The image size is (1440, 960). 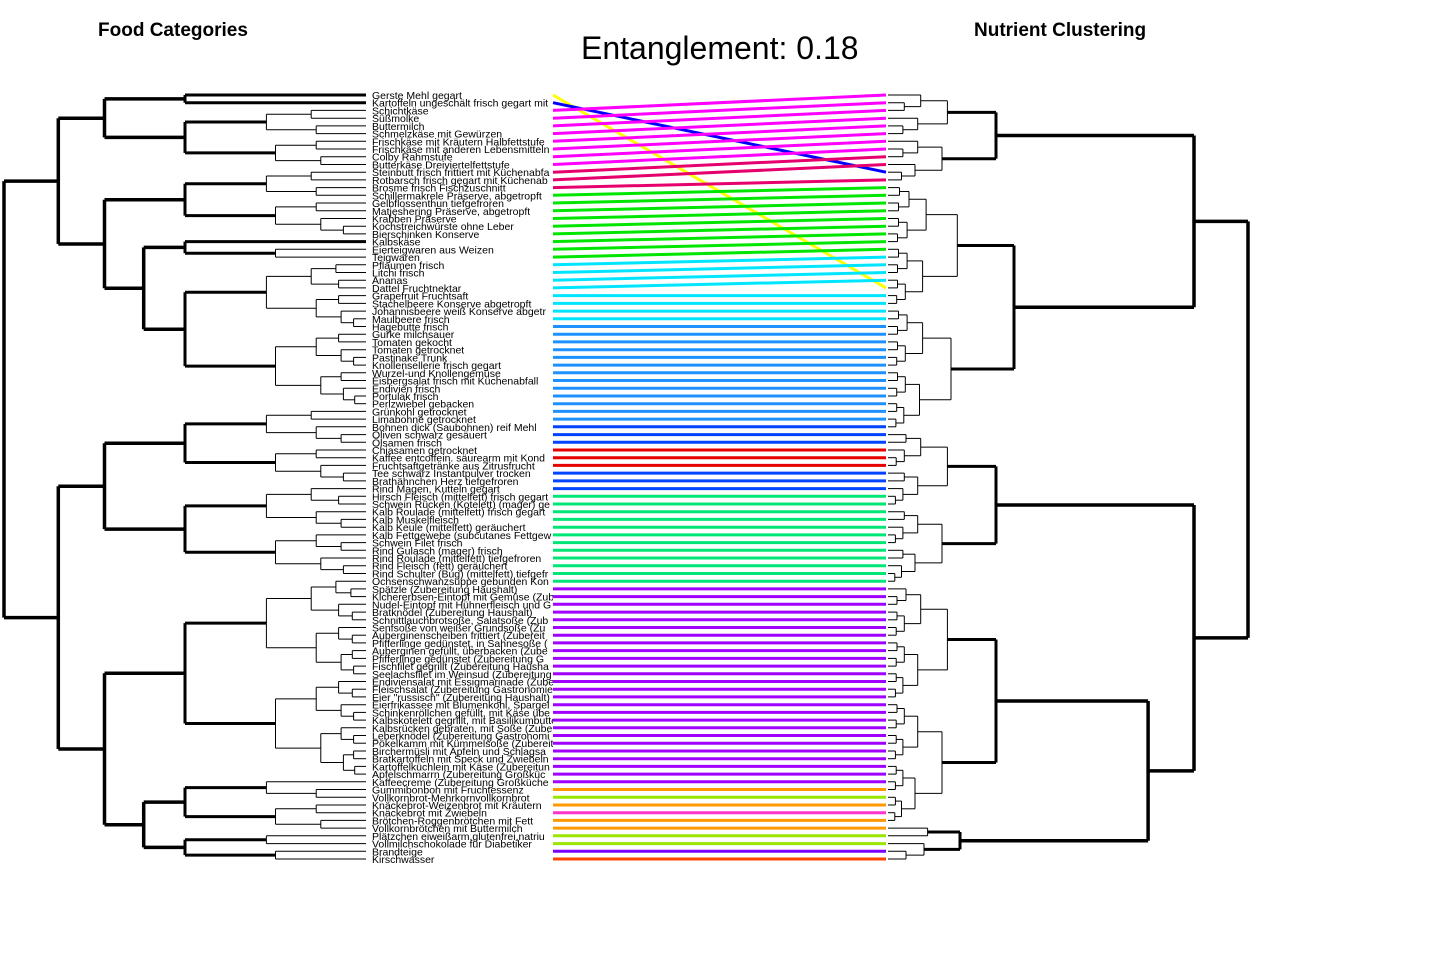 What do you see at coordinates (457, 806) in the screenshot?
I see `leaf-label: Knäckebrot-Weizenbrot mit Kräutern` at bounding box center [457, 806].